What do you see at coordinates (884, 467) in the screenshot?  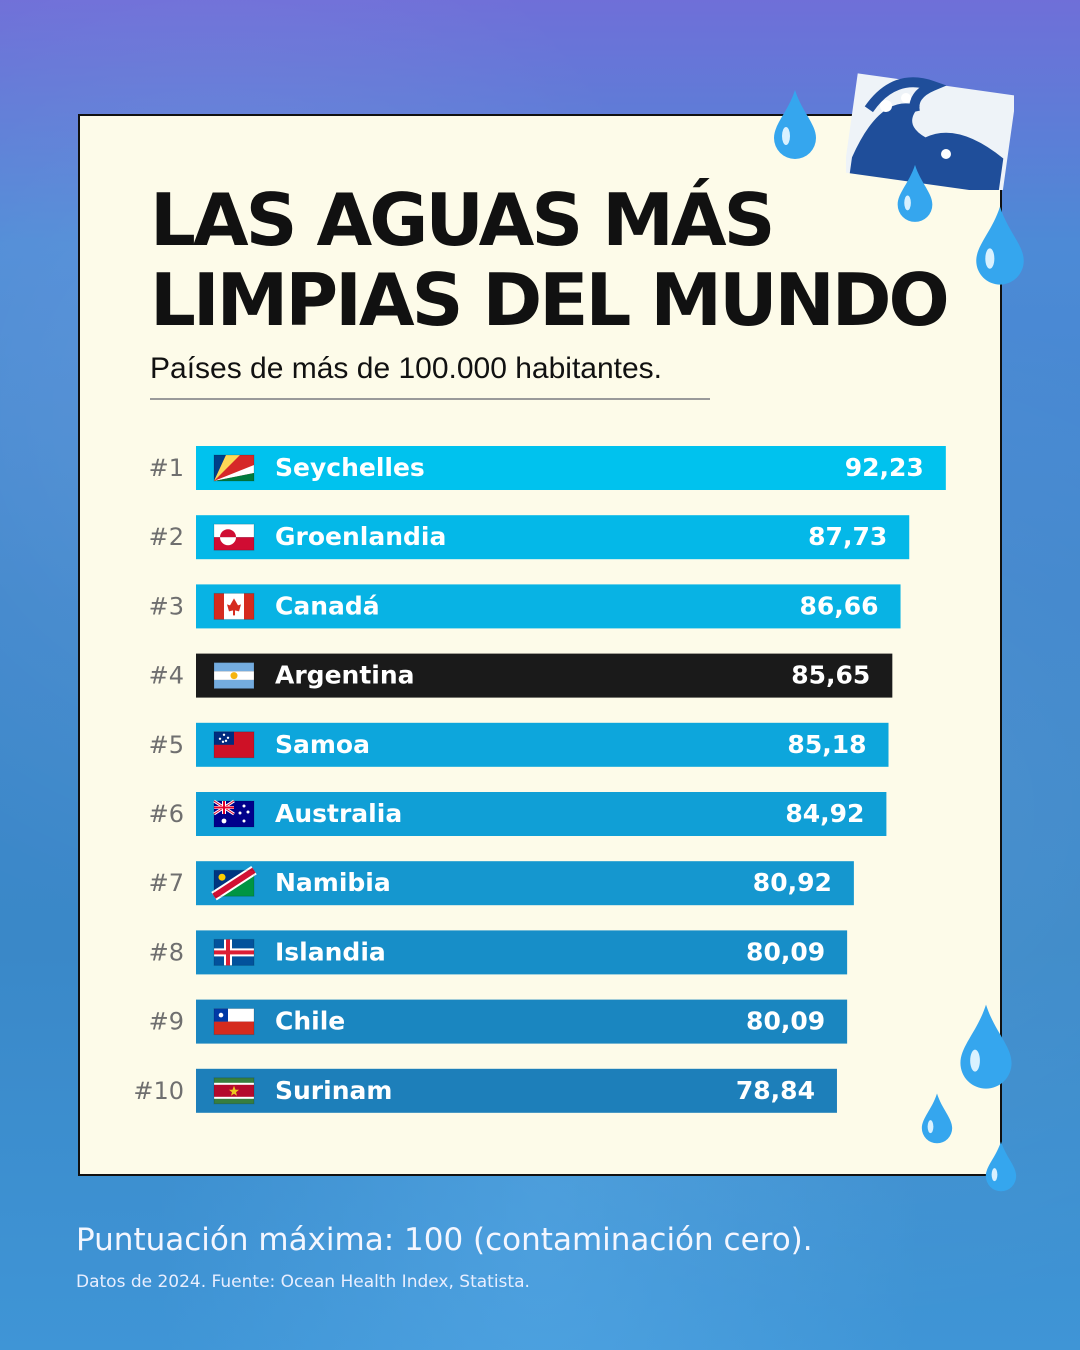 I see `value-label: 92,23` at bounding box center [884, 467].